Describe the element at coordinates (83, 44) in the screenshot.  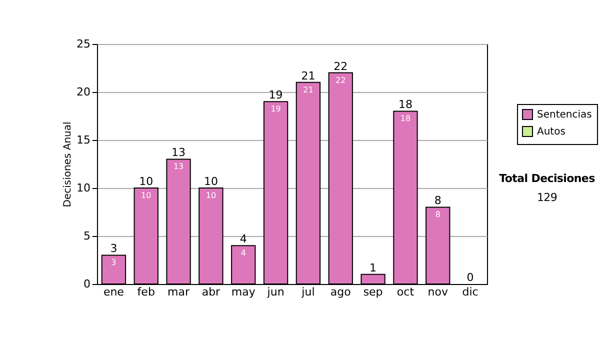
I see `y-tick-label: 25` at that location.